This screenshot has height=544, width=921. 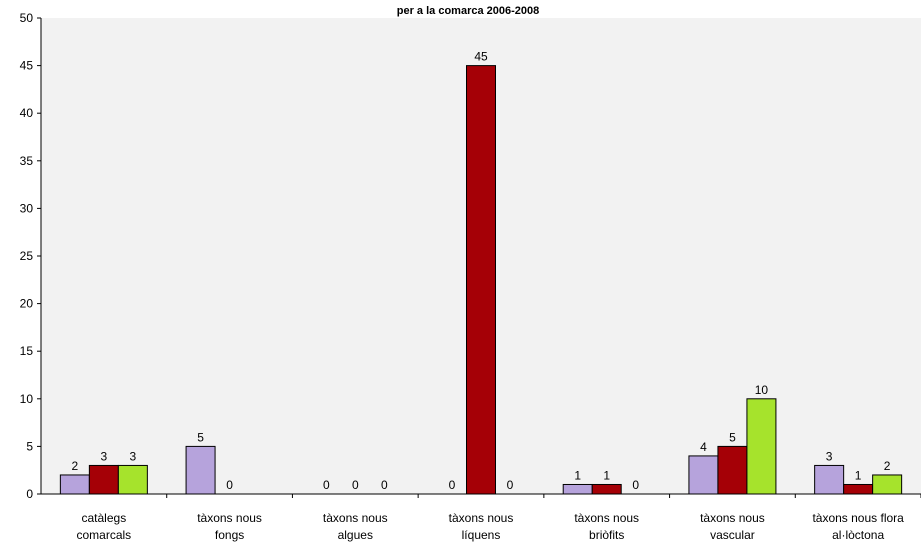 I want to click on category-label: al·lòctona, so click(x=858, y=535).